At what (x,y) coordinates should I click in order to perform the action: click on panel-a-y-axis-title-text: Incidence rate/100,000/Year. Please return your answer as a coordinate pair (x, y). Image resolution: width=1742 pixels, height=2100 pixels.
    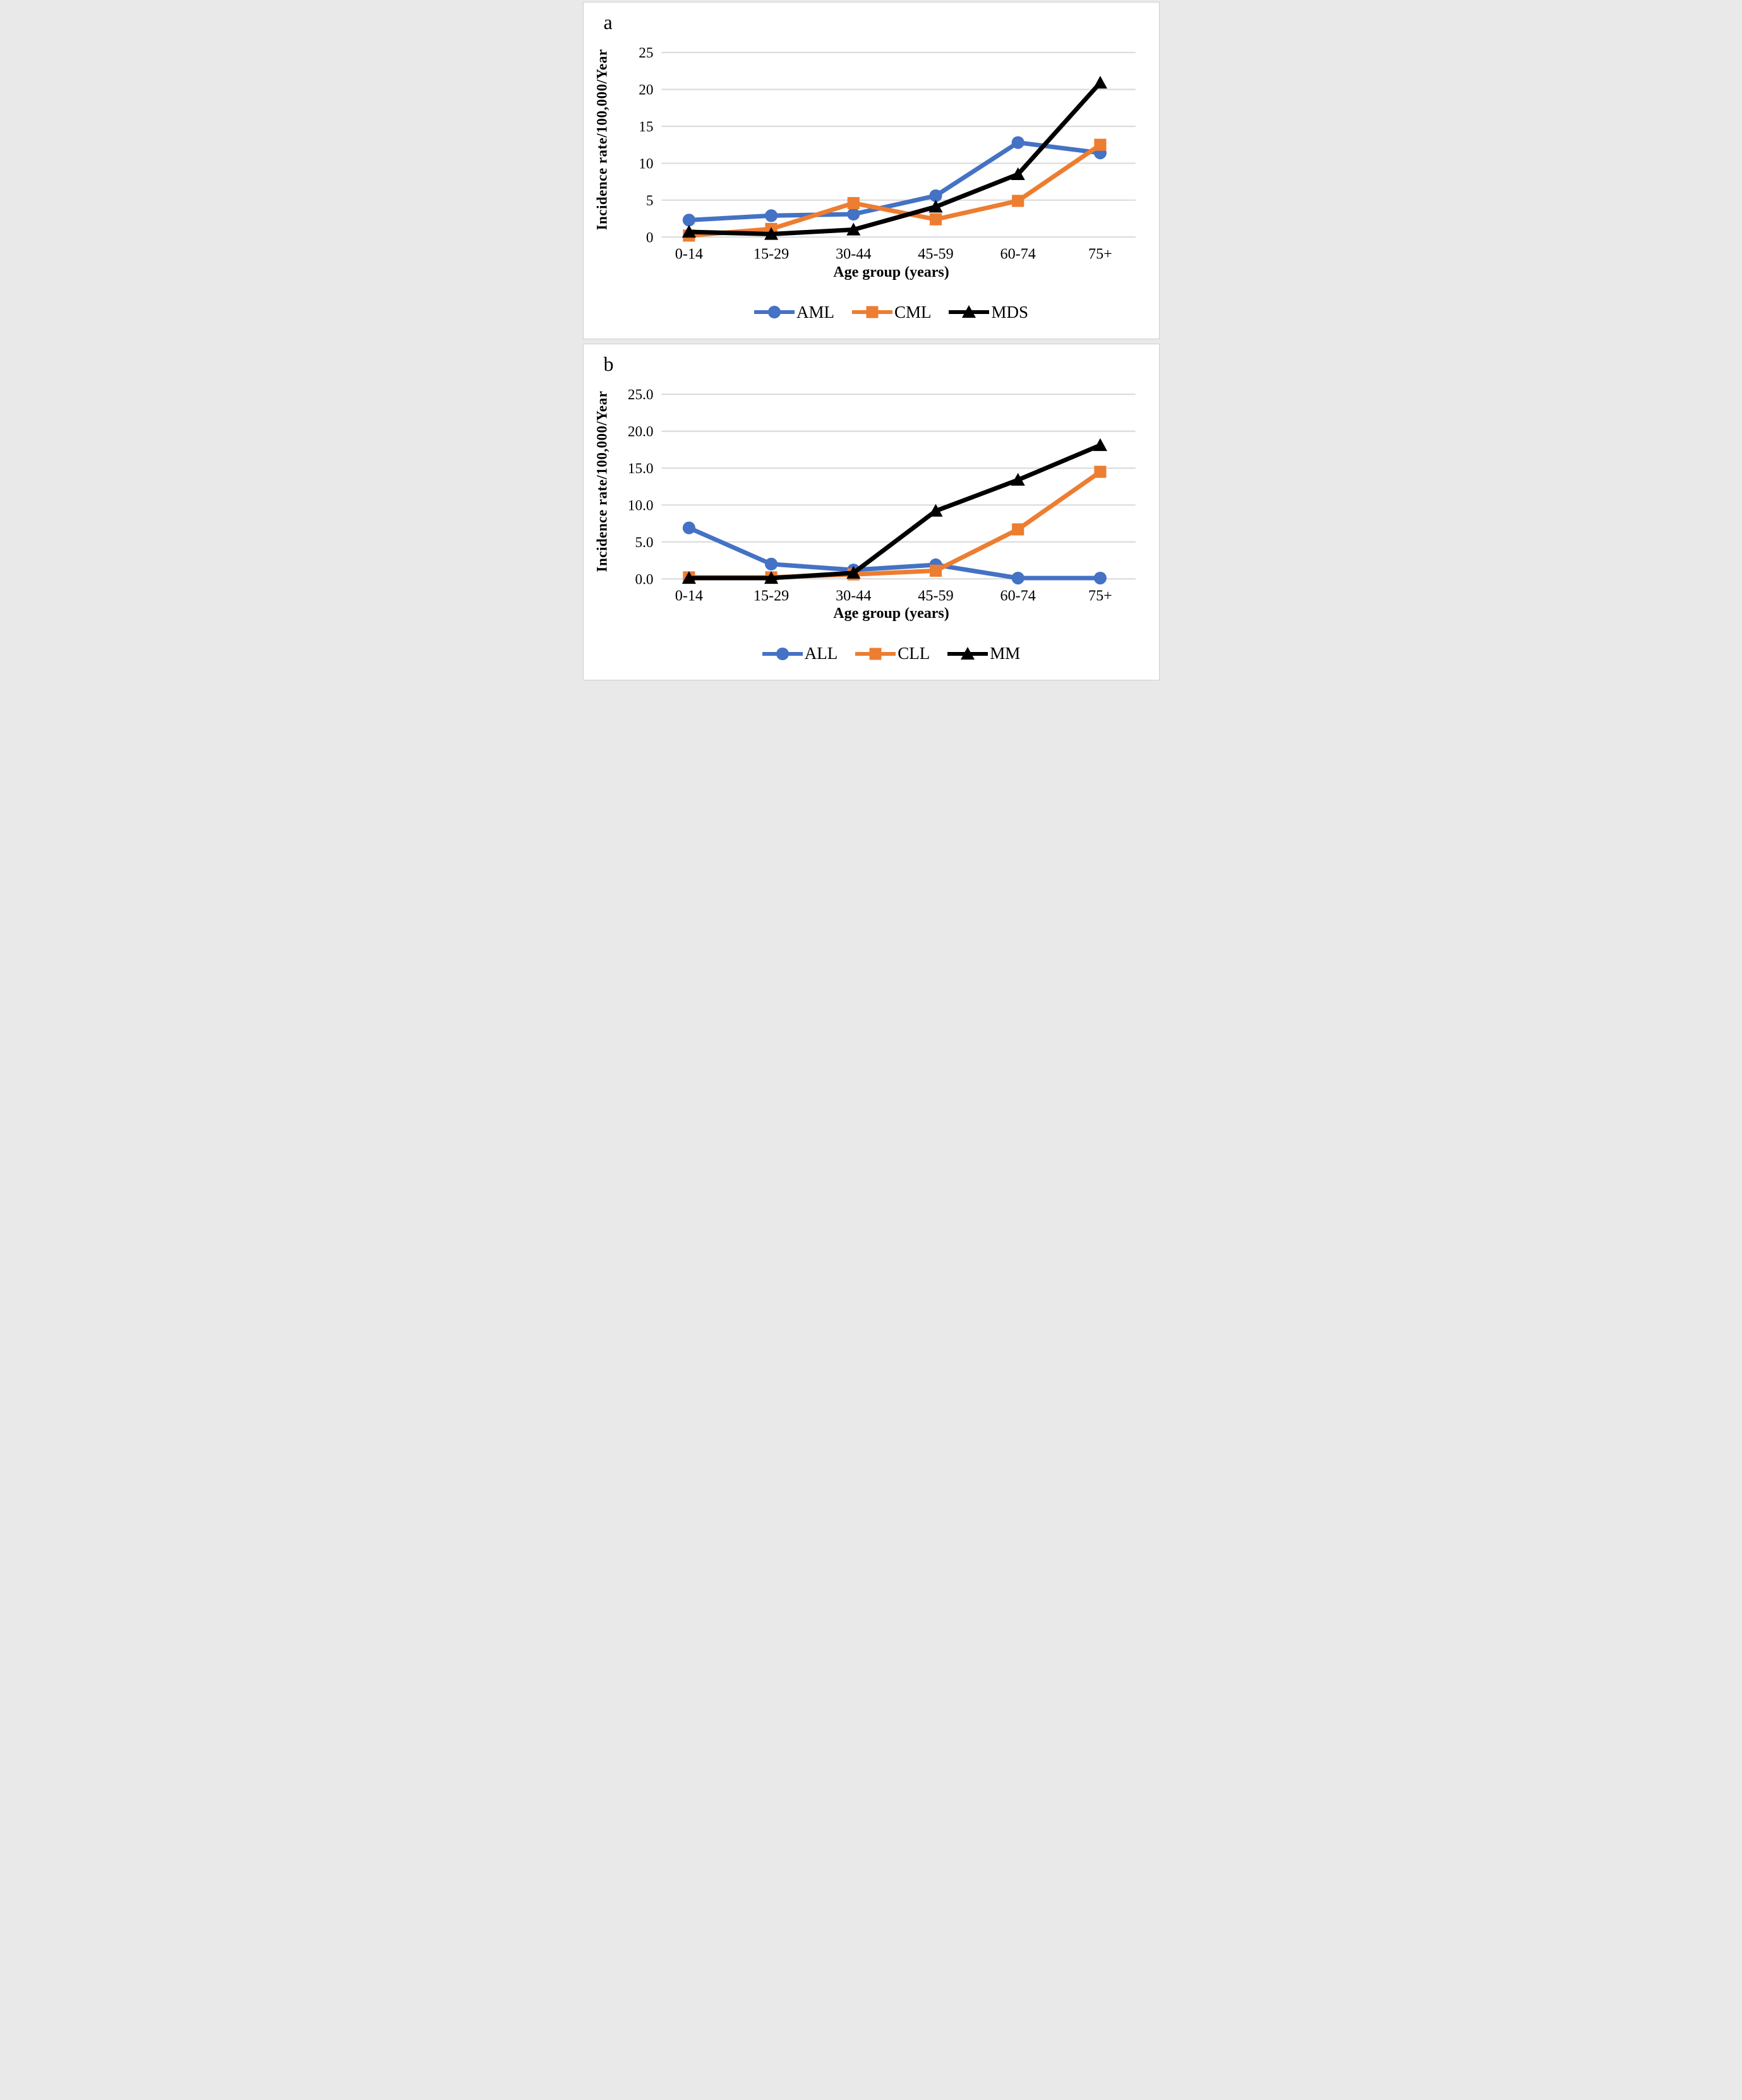
    Looking at the image, I should click on (602, 140).